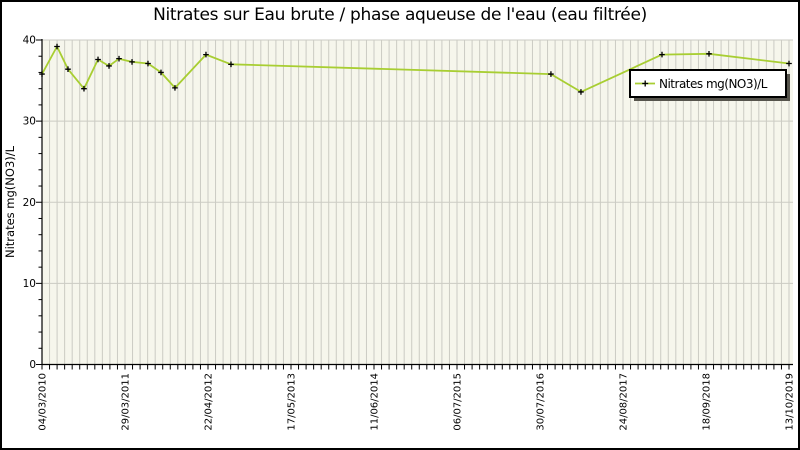  I want to click on data-point-markers, so click(415, 69).